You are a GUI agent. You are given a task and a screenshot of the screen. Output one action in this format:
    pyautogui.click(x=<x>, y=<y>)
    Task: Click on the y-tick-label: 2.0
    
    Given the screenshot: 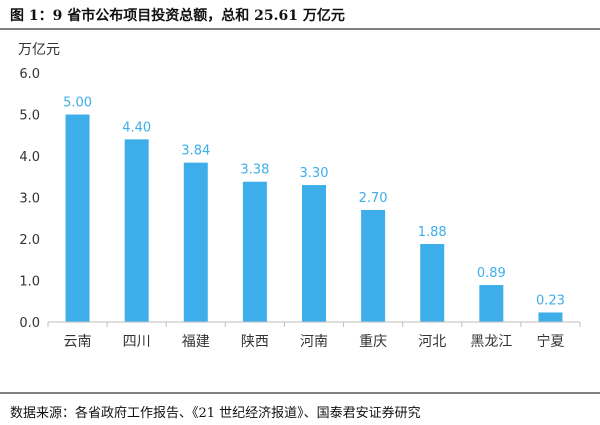 What is the action you would take?
    pyautogui.click(x=29, y=240)
    